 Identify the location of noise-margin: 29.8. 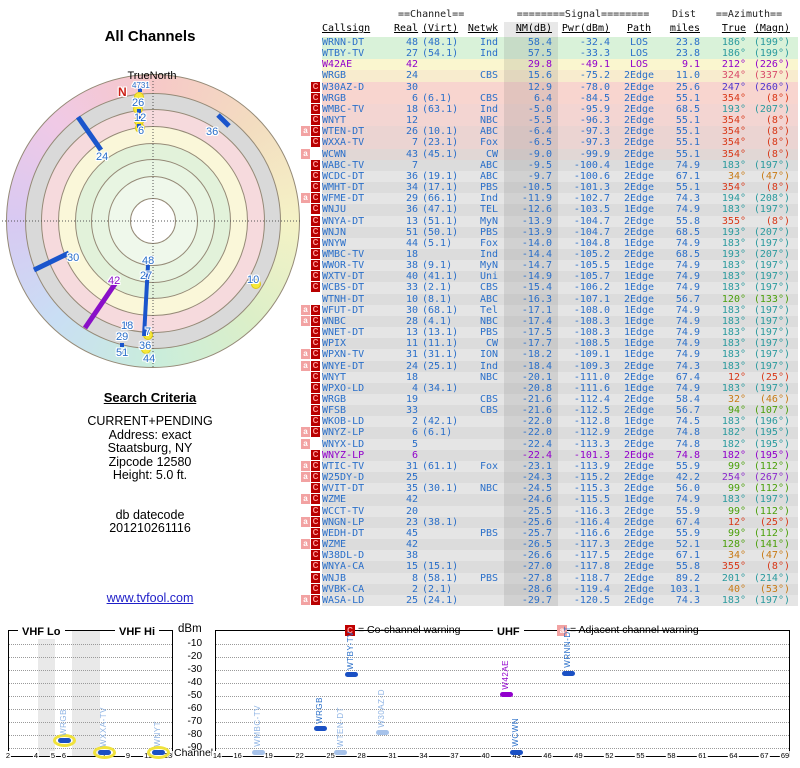
(531, 65).